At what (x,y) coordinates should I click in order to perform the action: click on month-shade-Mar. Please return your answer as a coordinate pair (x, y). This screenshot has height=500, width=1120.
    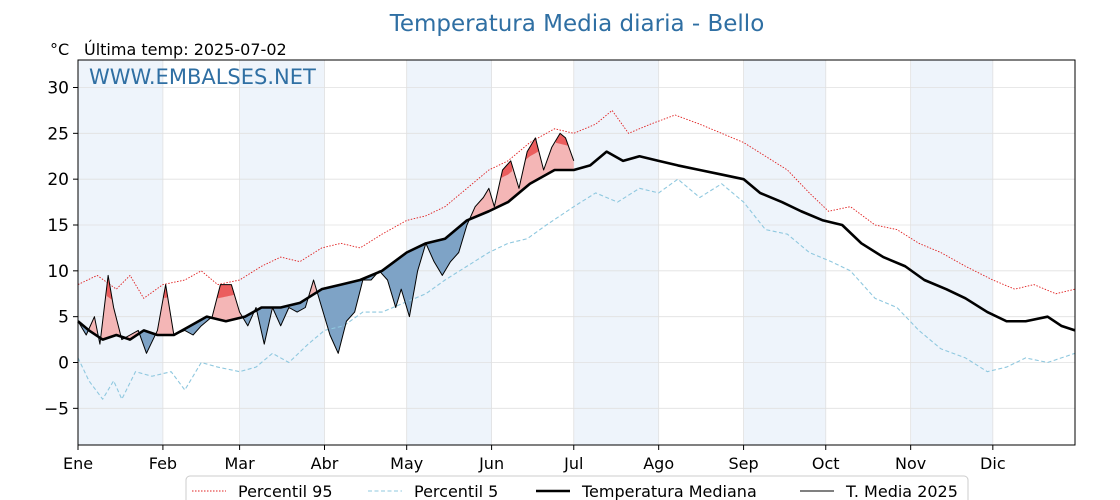
    Looking at the image, I should click on (282, 252).